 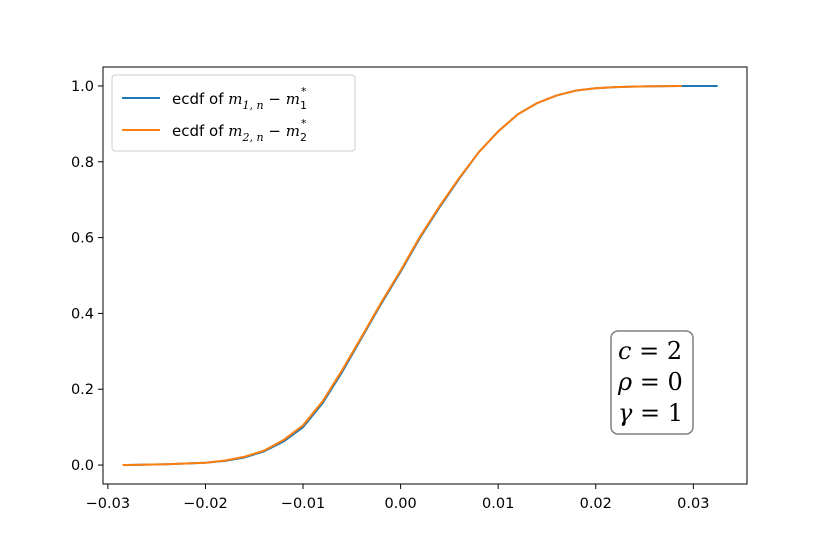 What do you see at coordinates (108, 504) in the screenshot?
I see `x-tick-label: −0.03` at bounding box center [108, 504].